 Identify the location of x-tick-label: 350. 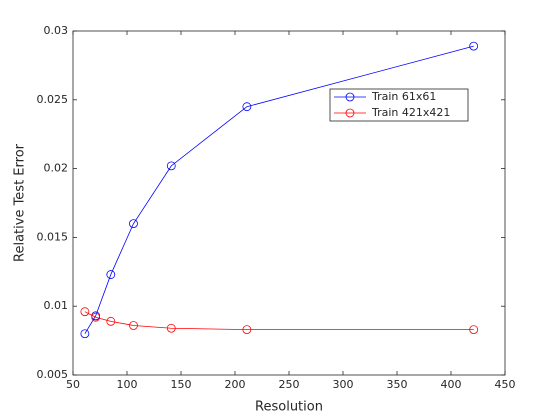
(397, 384).